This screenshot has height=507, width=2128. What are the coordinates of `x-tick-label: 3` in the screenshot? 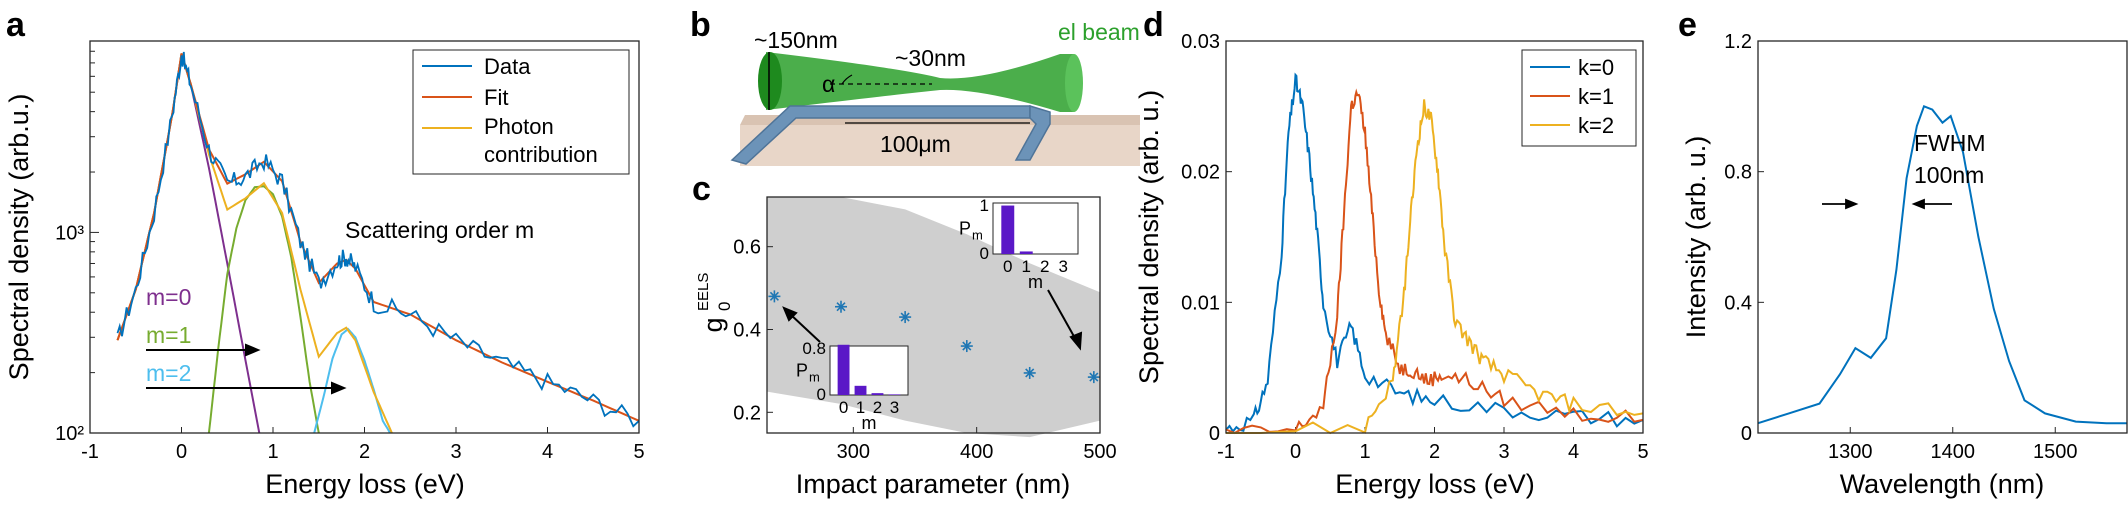 It's located at (1503, 452).